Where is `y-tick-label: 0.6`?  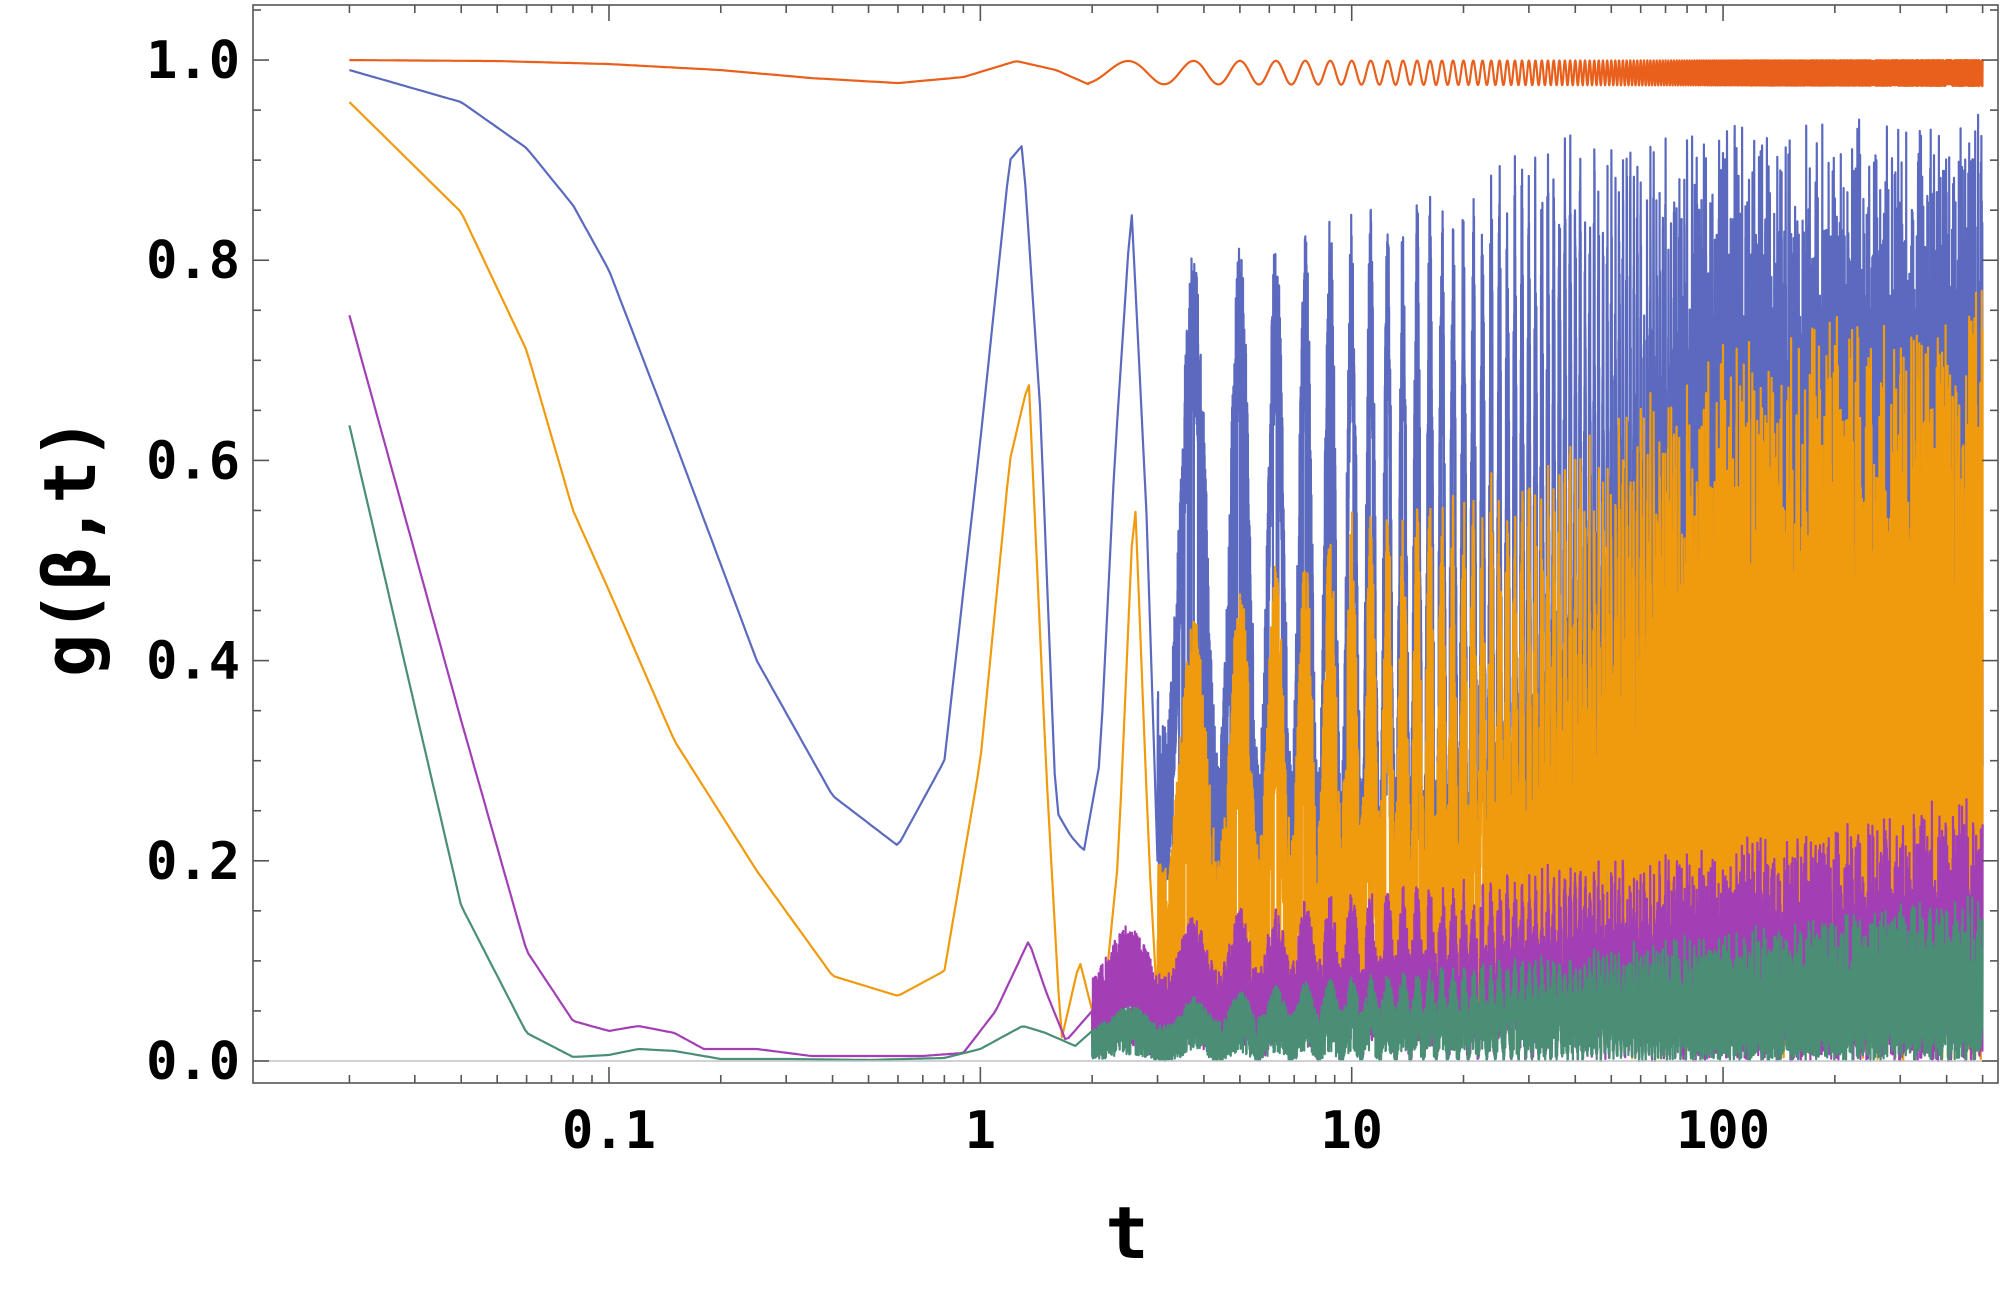
y-tick-label: 0.6 is located at coordinates (193, 461).